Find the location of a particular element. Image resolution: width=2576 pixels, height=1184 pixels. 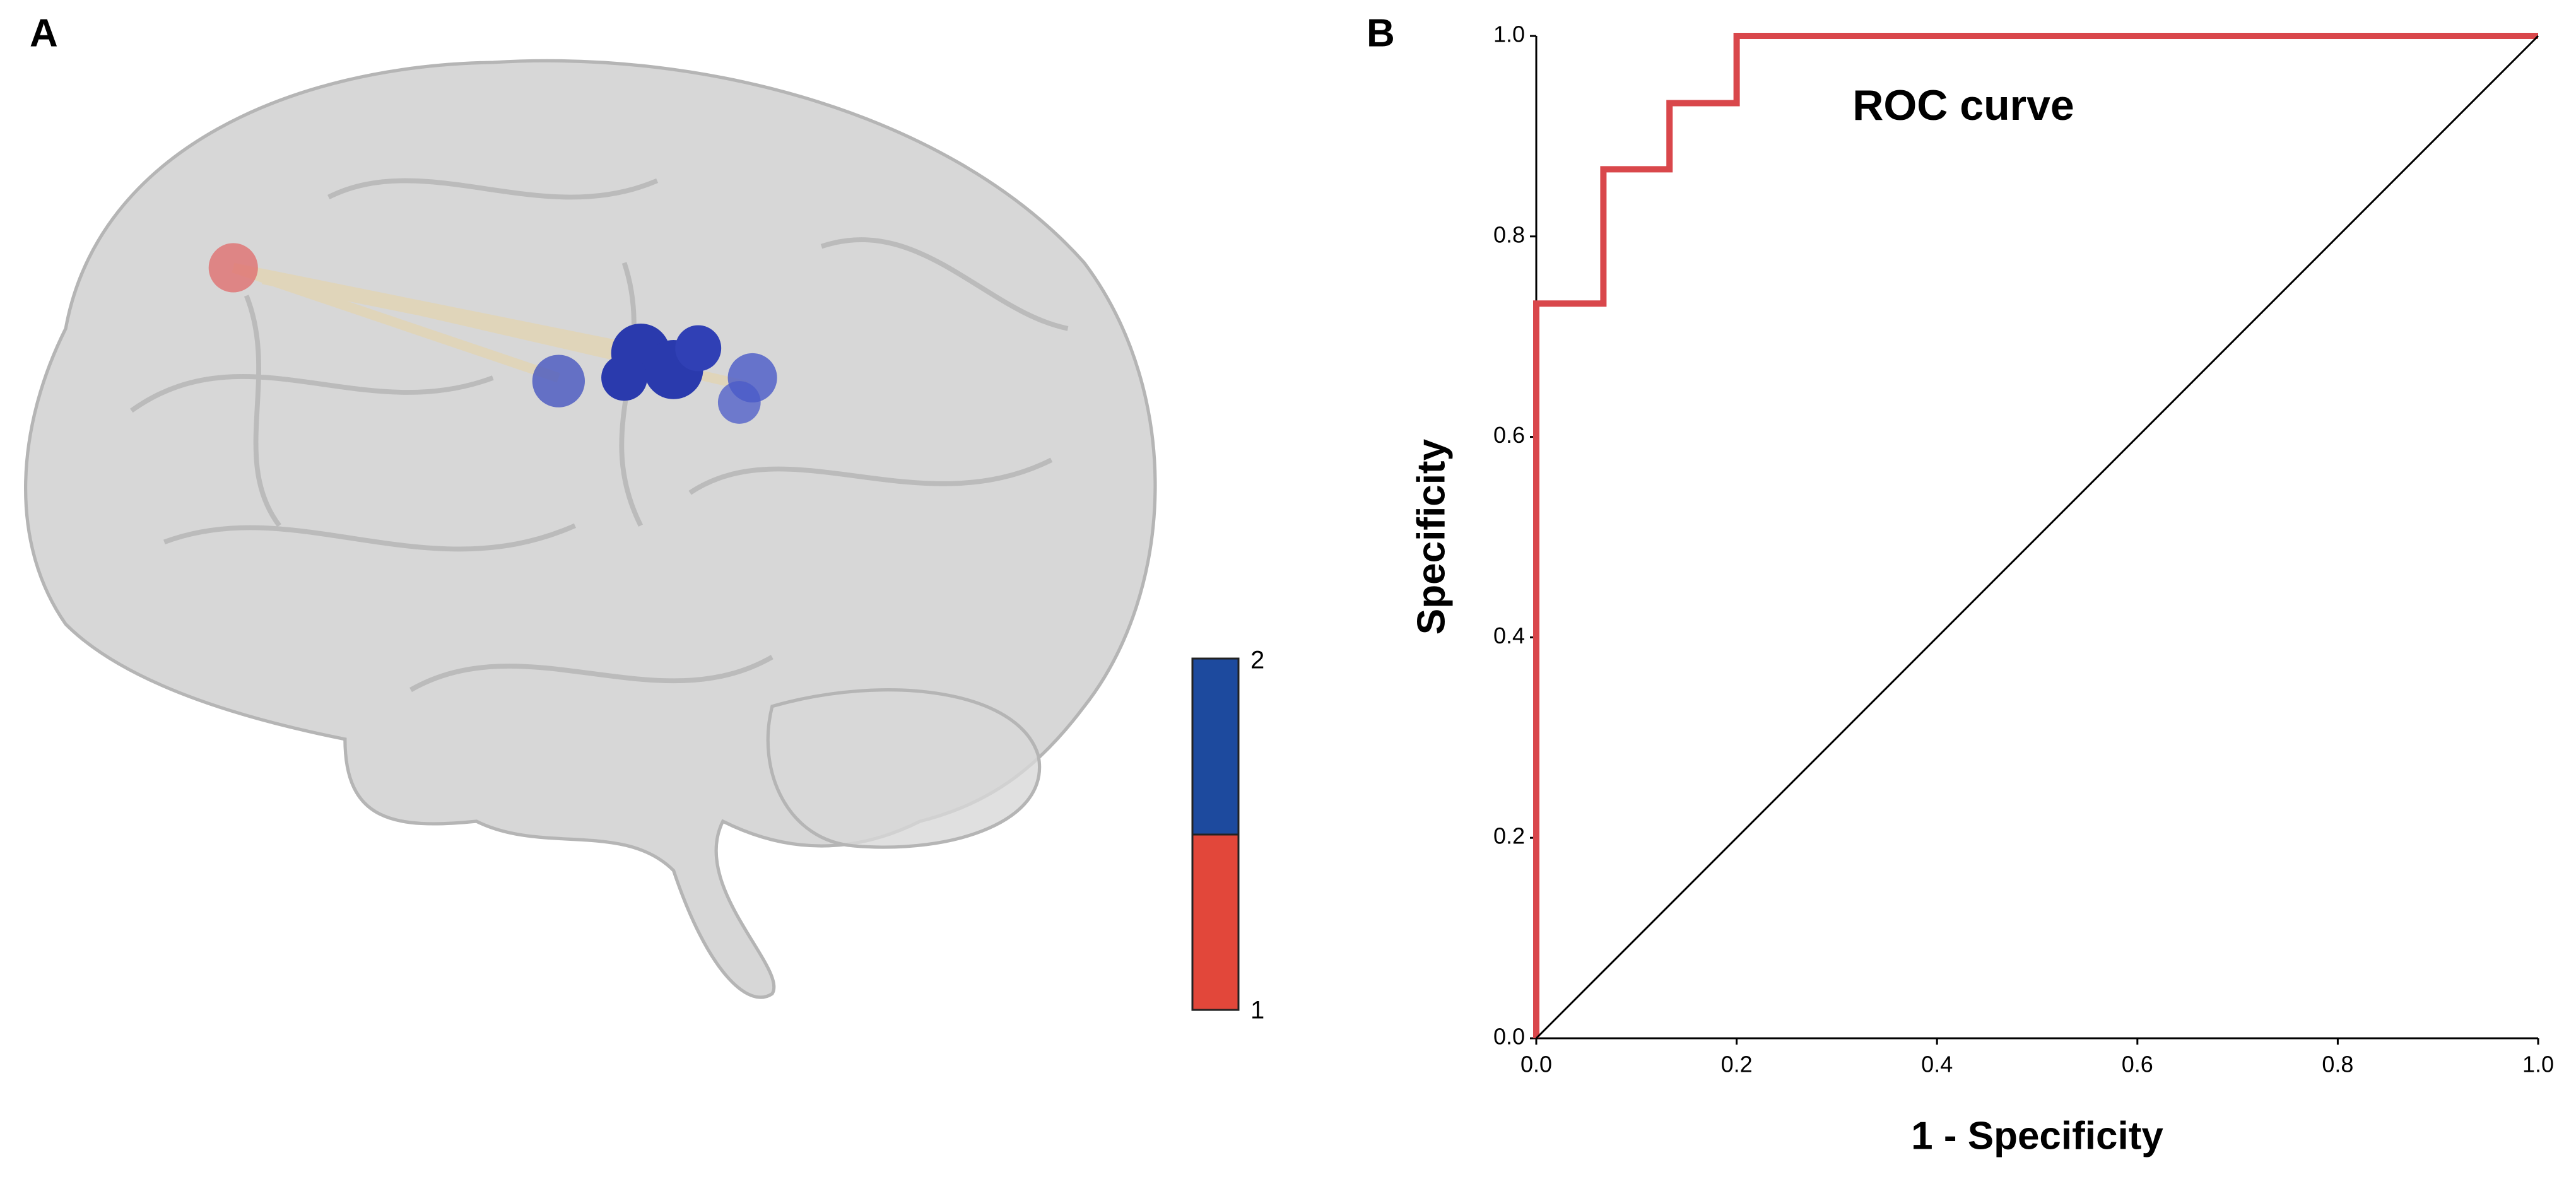

y-axis-title: Specificity is located at coordinates (1431, 536).